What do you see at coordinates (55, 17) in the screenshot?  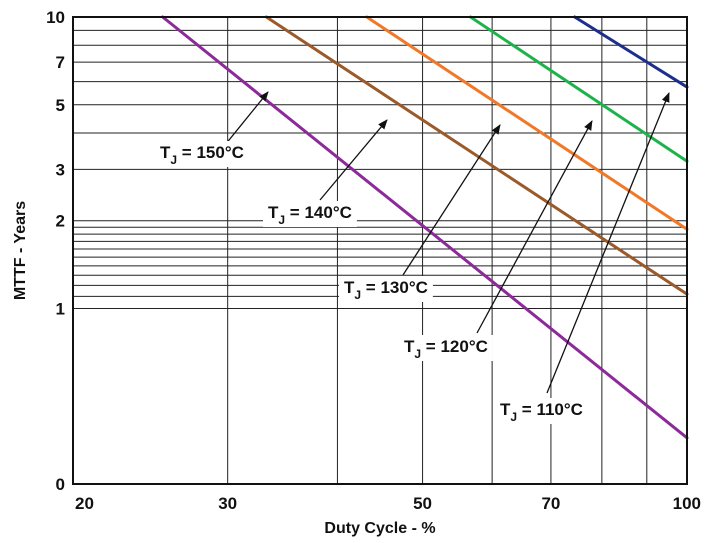 I see `y-tick-label: 10` at bounding box center [55, 17].